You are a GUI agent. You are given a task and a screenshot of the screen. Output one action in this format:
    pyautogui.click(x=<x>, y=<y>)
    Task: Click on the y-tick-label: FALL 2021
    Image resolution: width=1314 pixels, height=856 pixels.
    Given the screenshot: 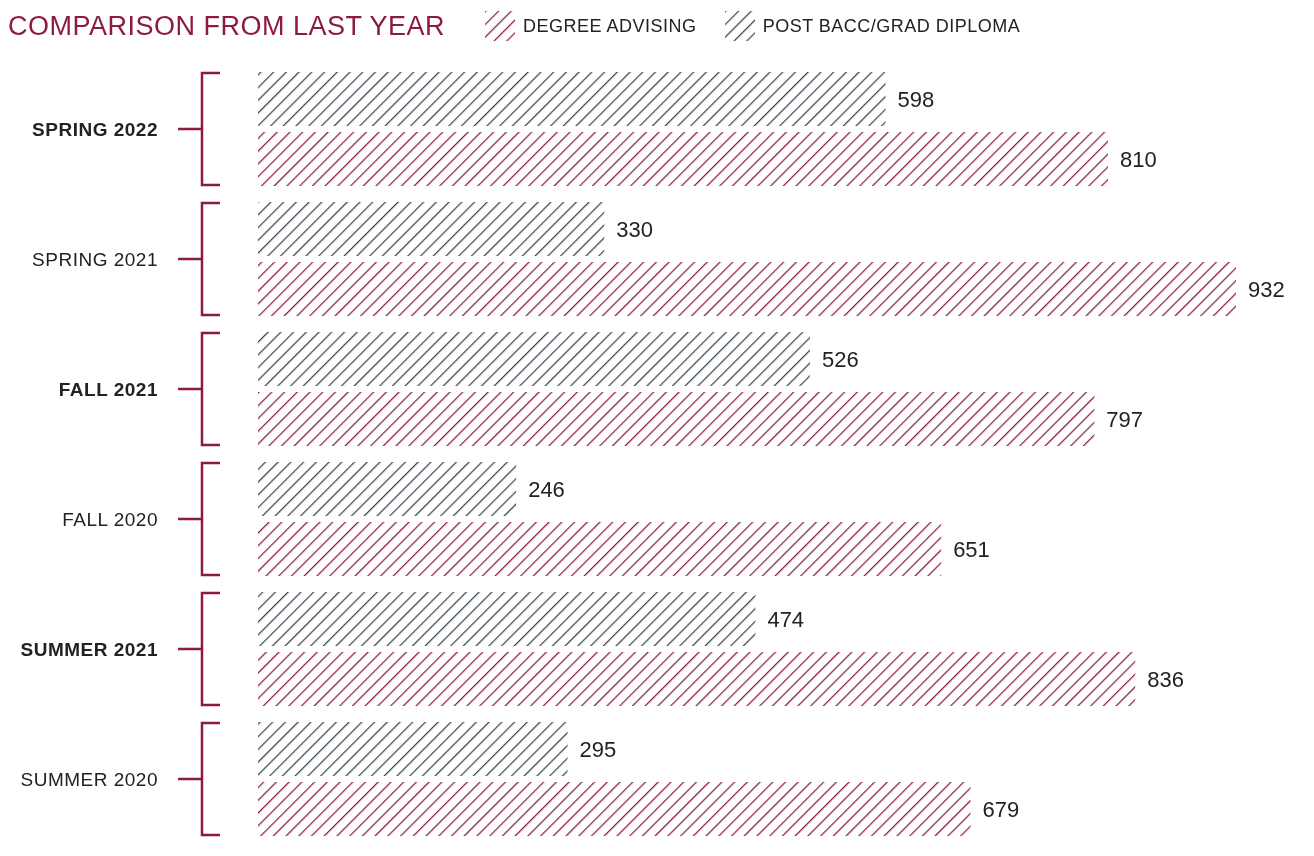 What is the action you would take?
    pyautogui.click(x=108, y=389)
    